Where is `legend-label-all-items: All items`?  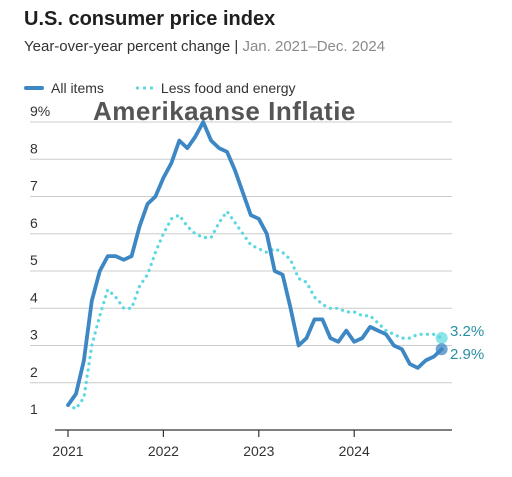 legend-label-all-items: All items is located at coordinates (77, 88).